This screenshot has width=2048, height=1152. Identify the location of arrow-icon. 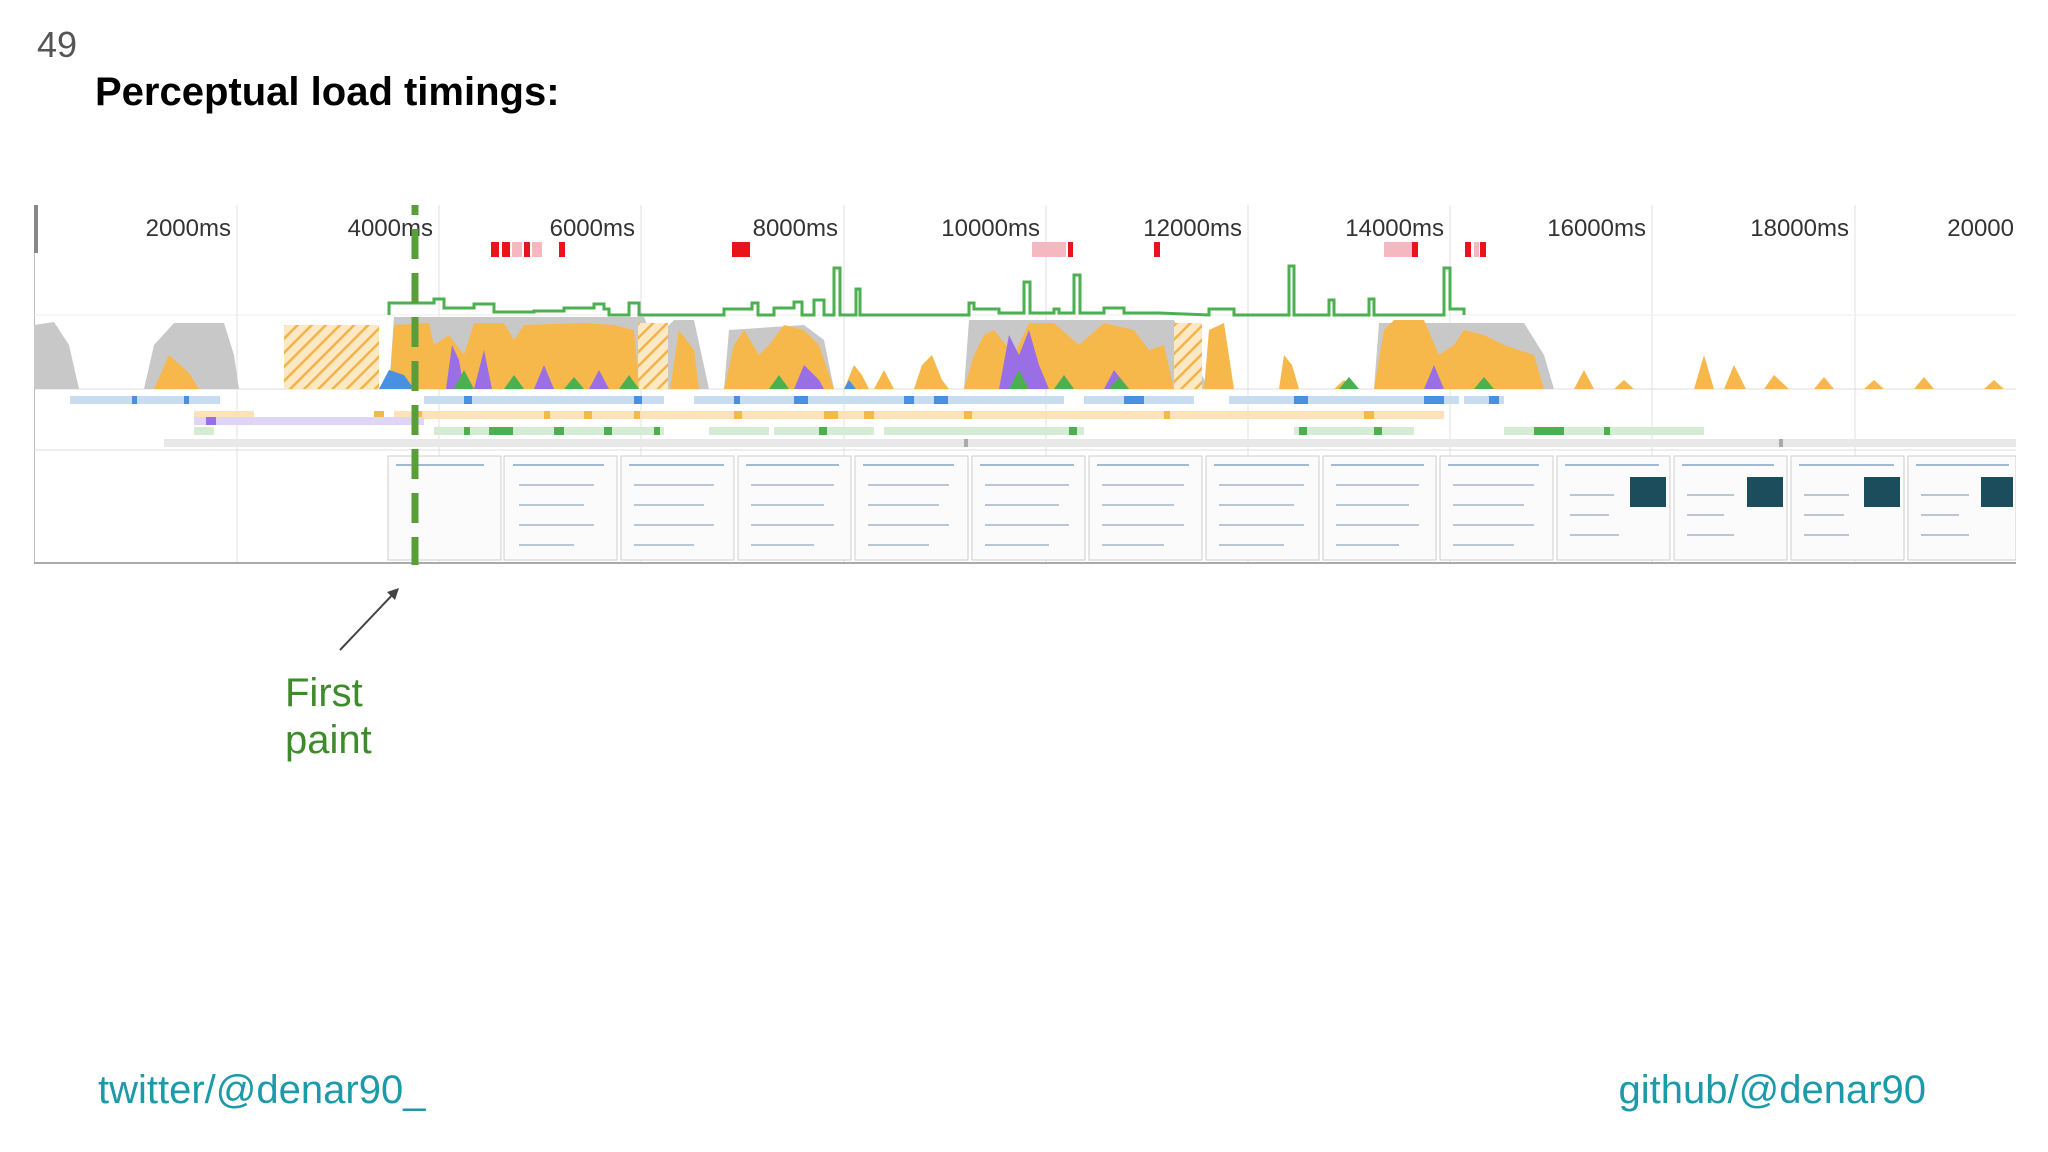
(369, 619).